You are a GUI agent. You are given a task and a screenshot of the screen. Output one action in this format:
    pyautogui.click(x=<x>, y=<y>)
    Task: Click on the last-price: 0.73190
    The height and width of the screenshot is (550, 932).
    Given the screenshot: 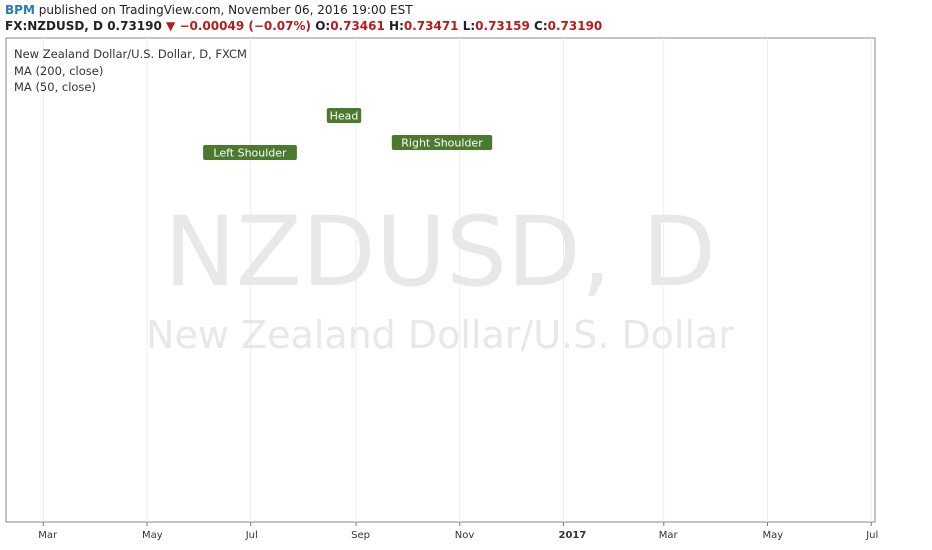 What is the action you would take?
    pyautogui.click(x=134, y=26)
    